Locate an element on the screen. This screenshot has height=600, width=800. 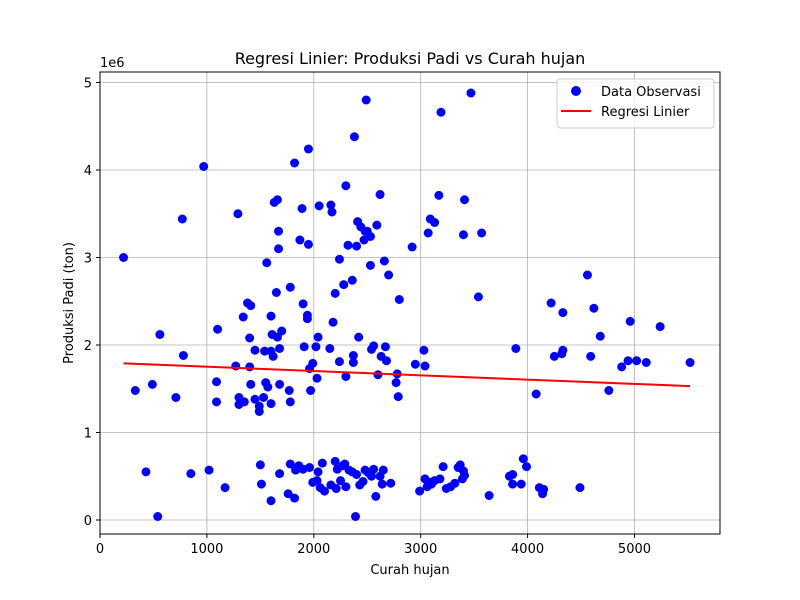
y-axis-ticks: 0 1 2 3 4 5 is located at coordinates (92, 303).